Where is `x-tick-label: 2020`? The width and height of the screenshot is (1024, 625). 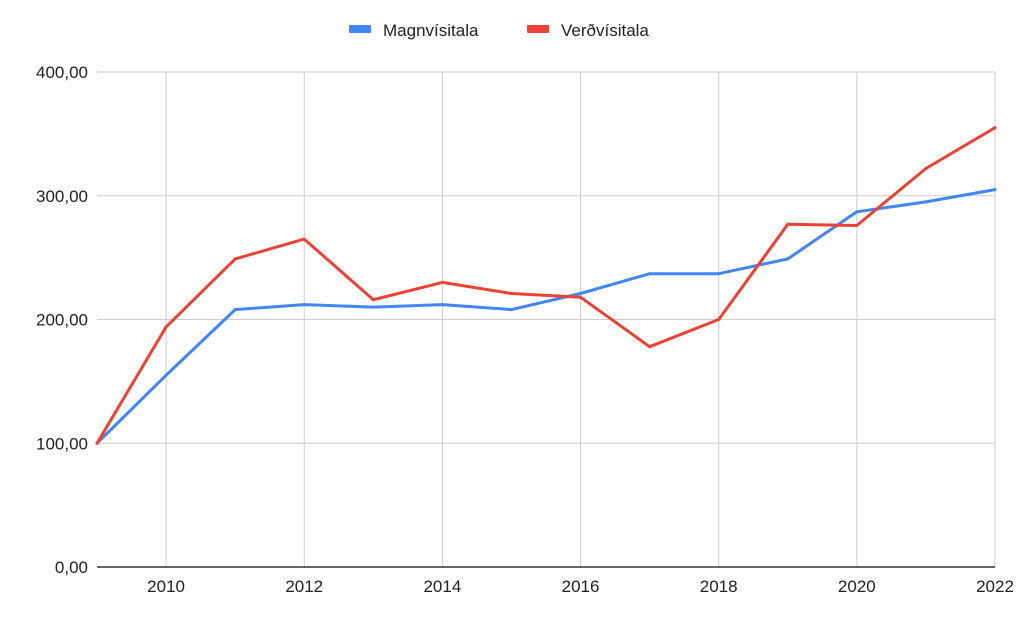
x-tick-label: 2020 is located at coordinates (857, 586).